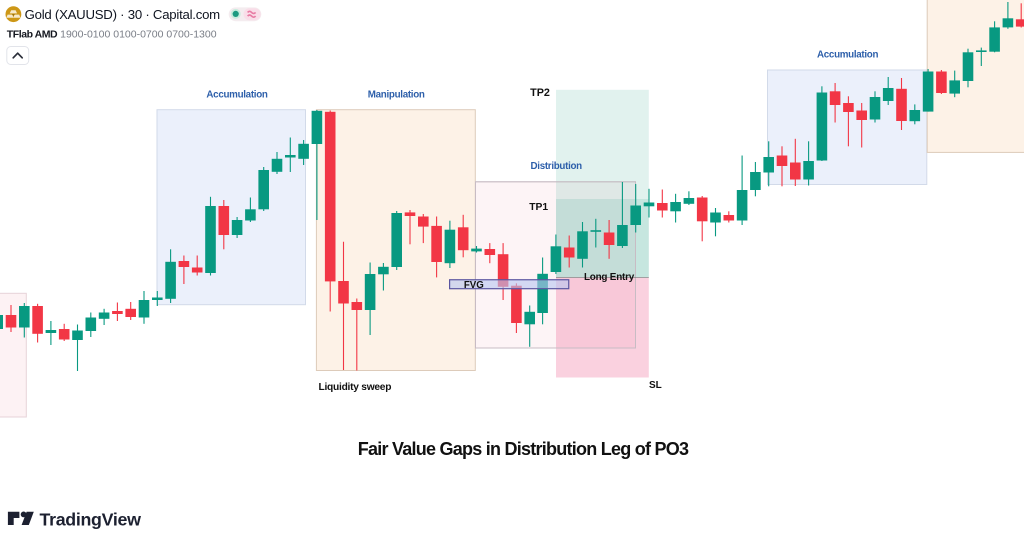 The height and width of the screenshot is (542, 1024). What do you see at coordinates (538, 207) in the screenshot?
I see `svg-text: TP1` at bounding box center [538, 207].